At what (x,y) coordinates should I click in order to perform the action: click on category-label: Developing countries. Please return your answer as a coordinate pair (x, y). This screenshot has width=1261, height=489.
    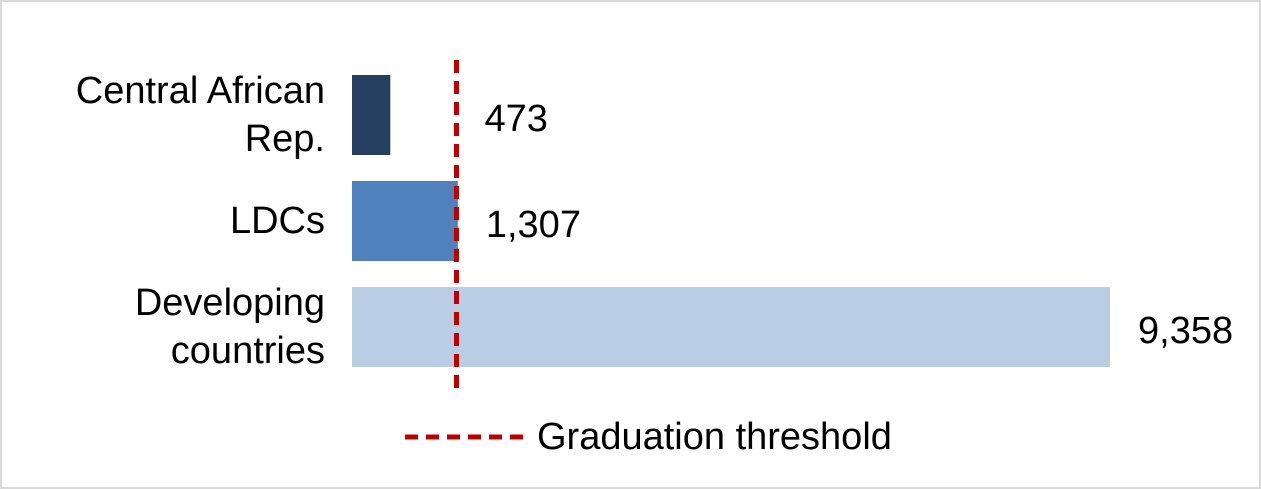
    Looking at the image, I should click on (229, 327).